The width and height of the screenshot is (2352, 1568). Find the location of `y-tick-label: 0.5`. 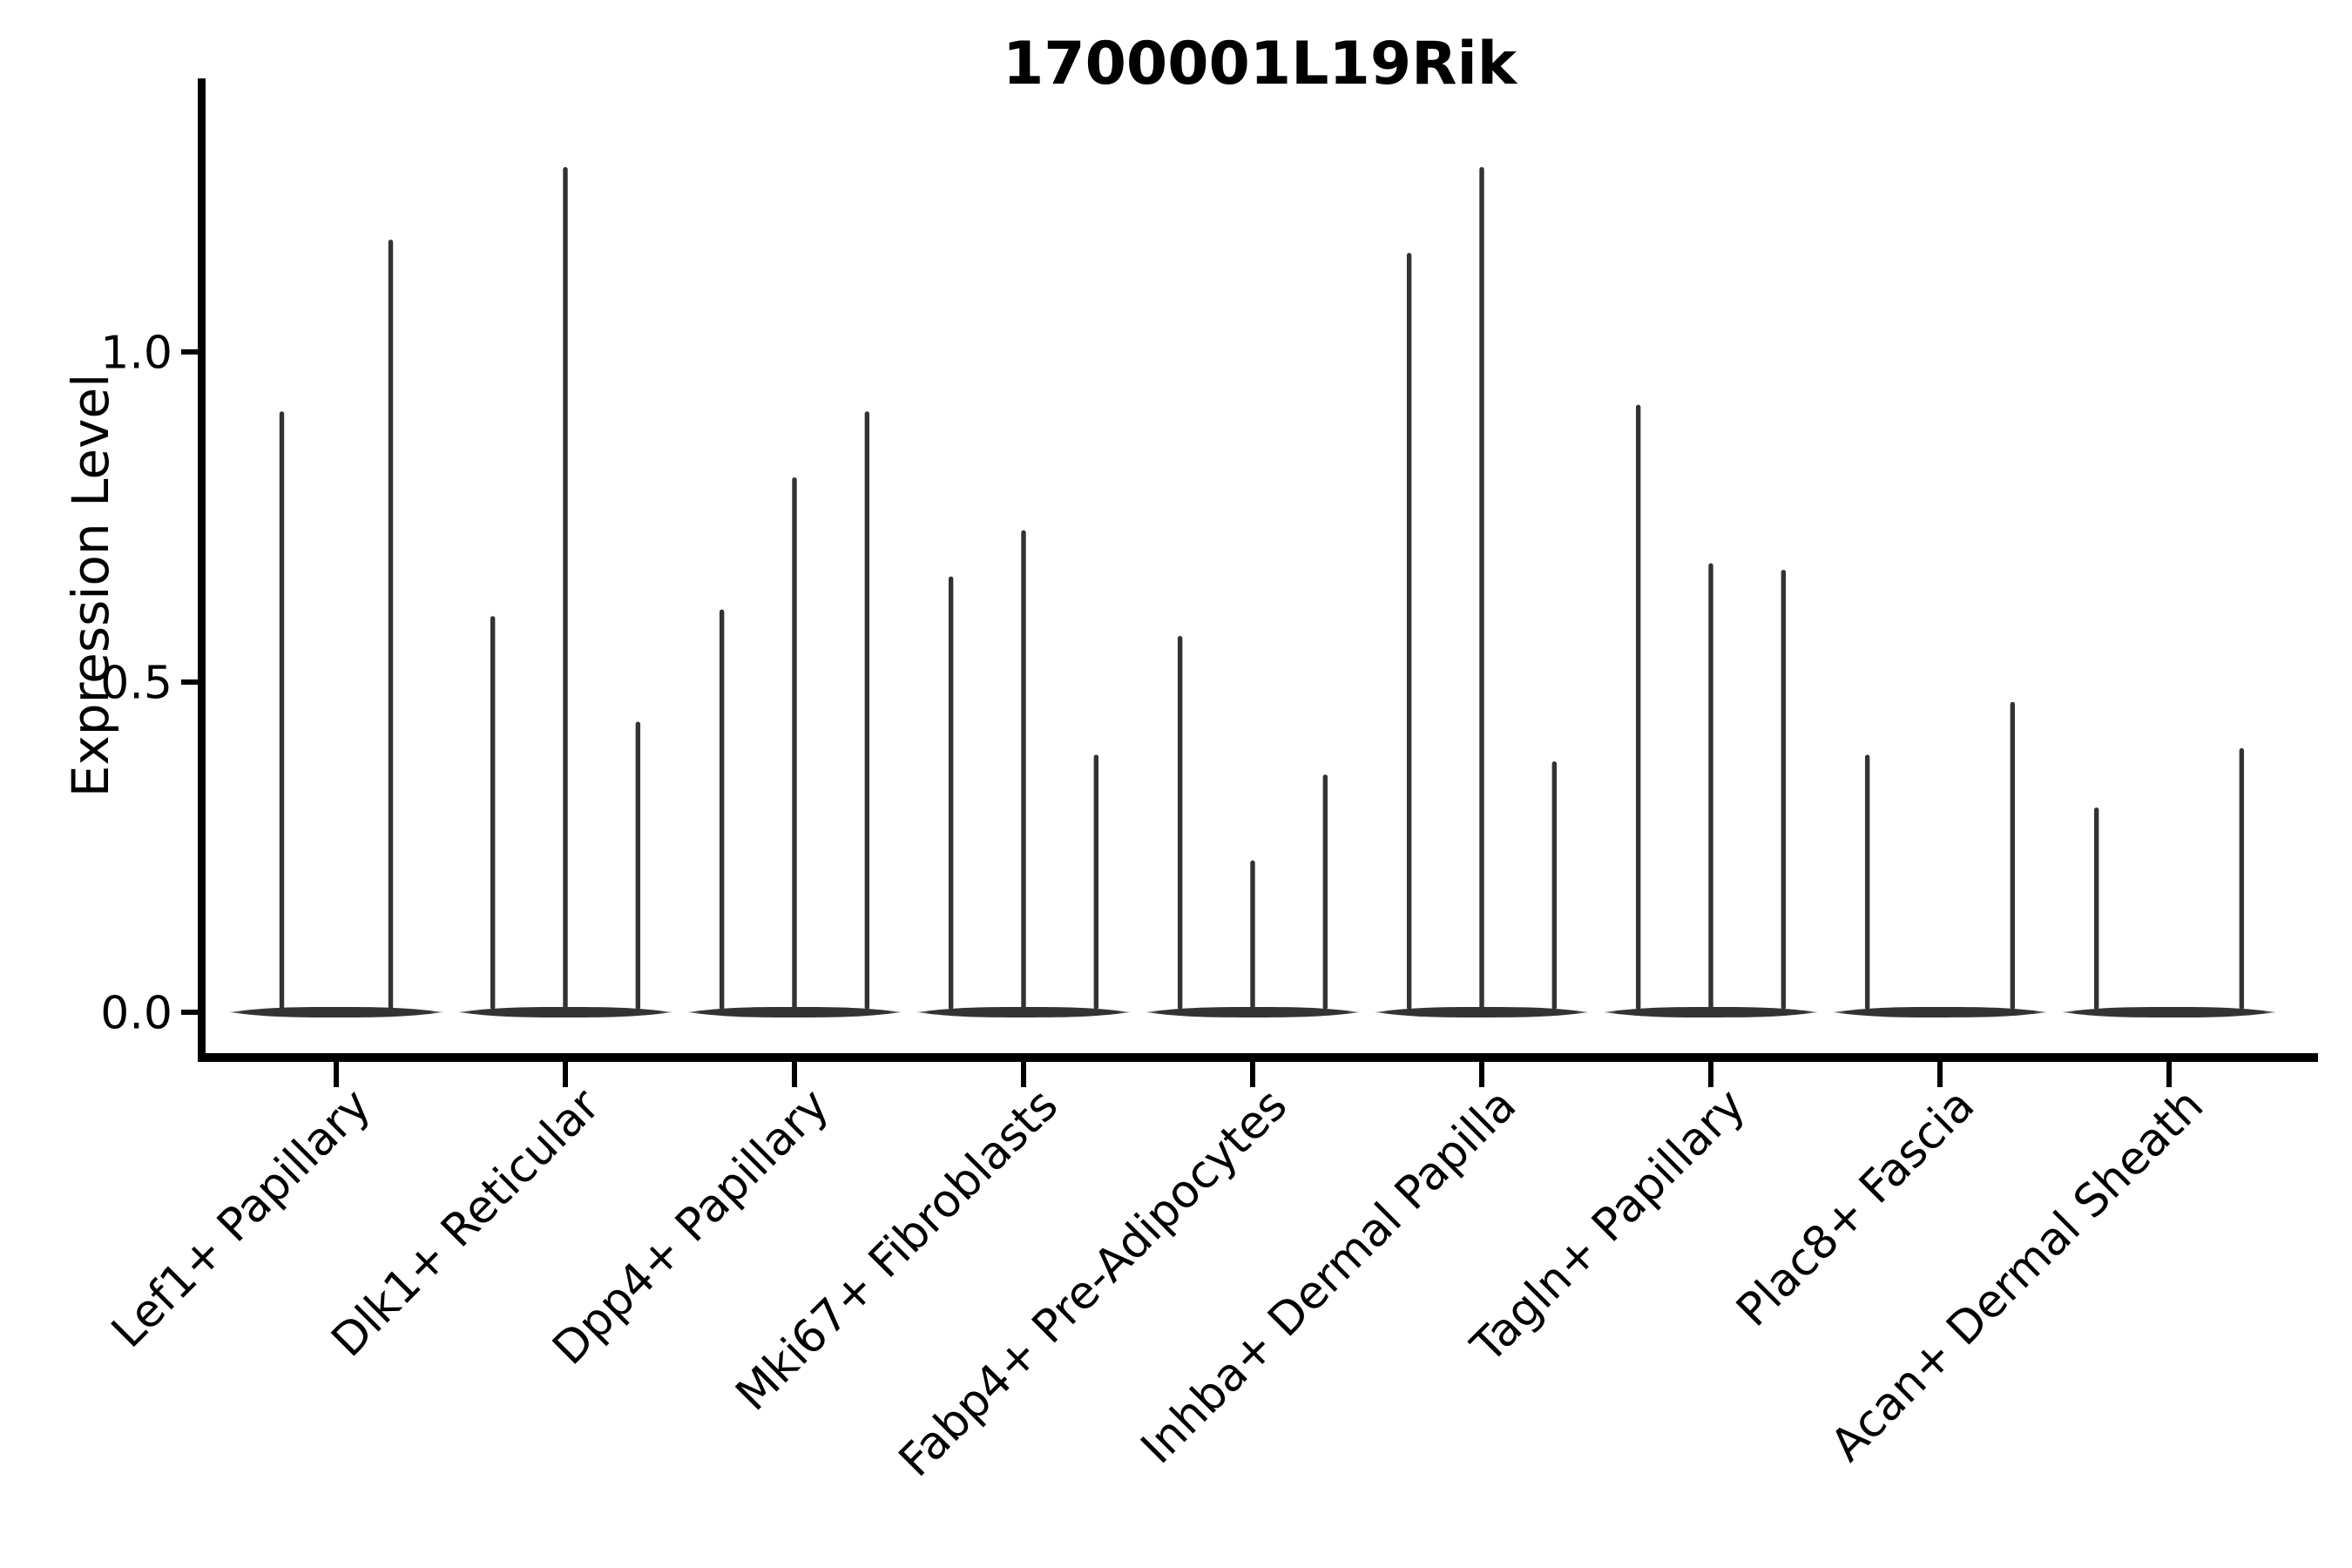

y-tick-label: 0.5 is located at coordinates (136, 684).